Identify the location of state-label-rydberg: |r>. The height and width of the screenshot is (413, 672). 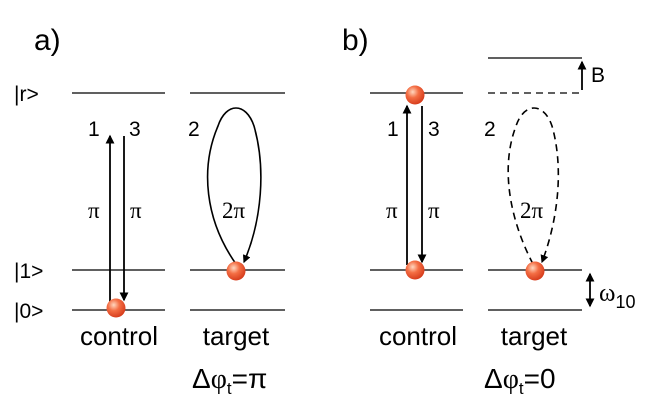
(26, 94).